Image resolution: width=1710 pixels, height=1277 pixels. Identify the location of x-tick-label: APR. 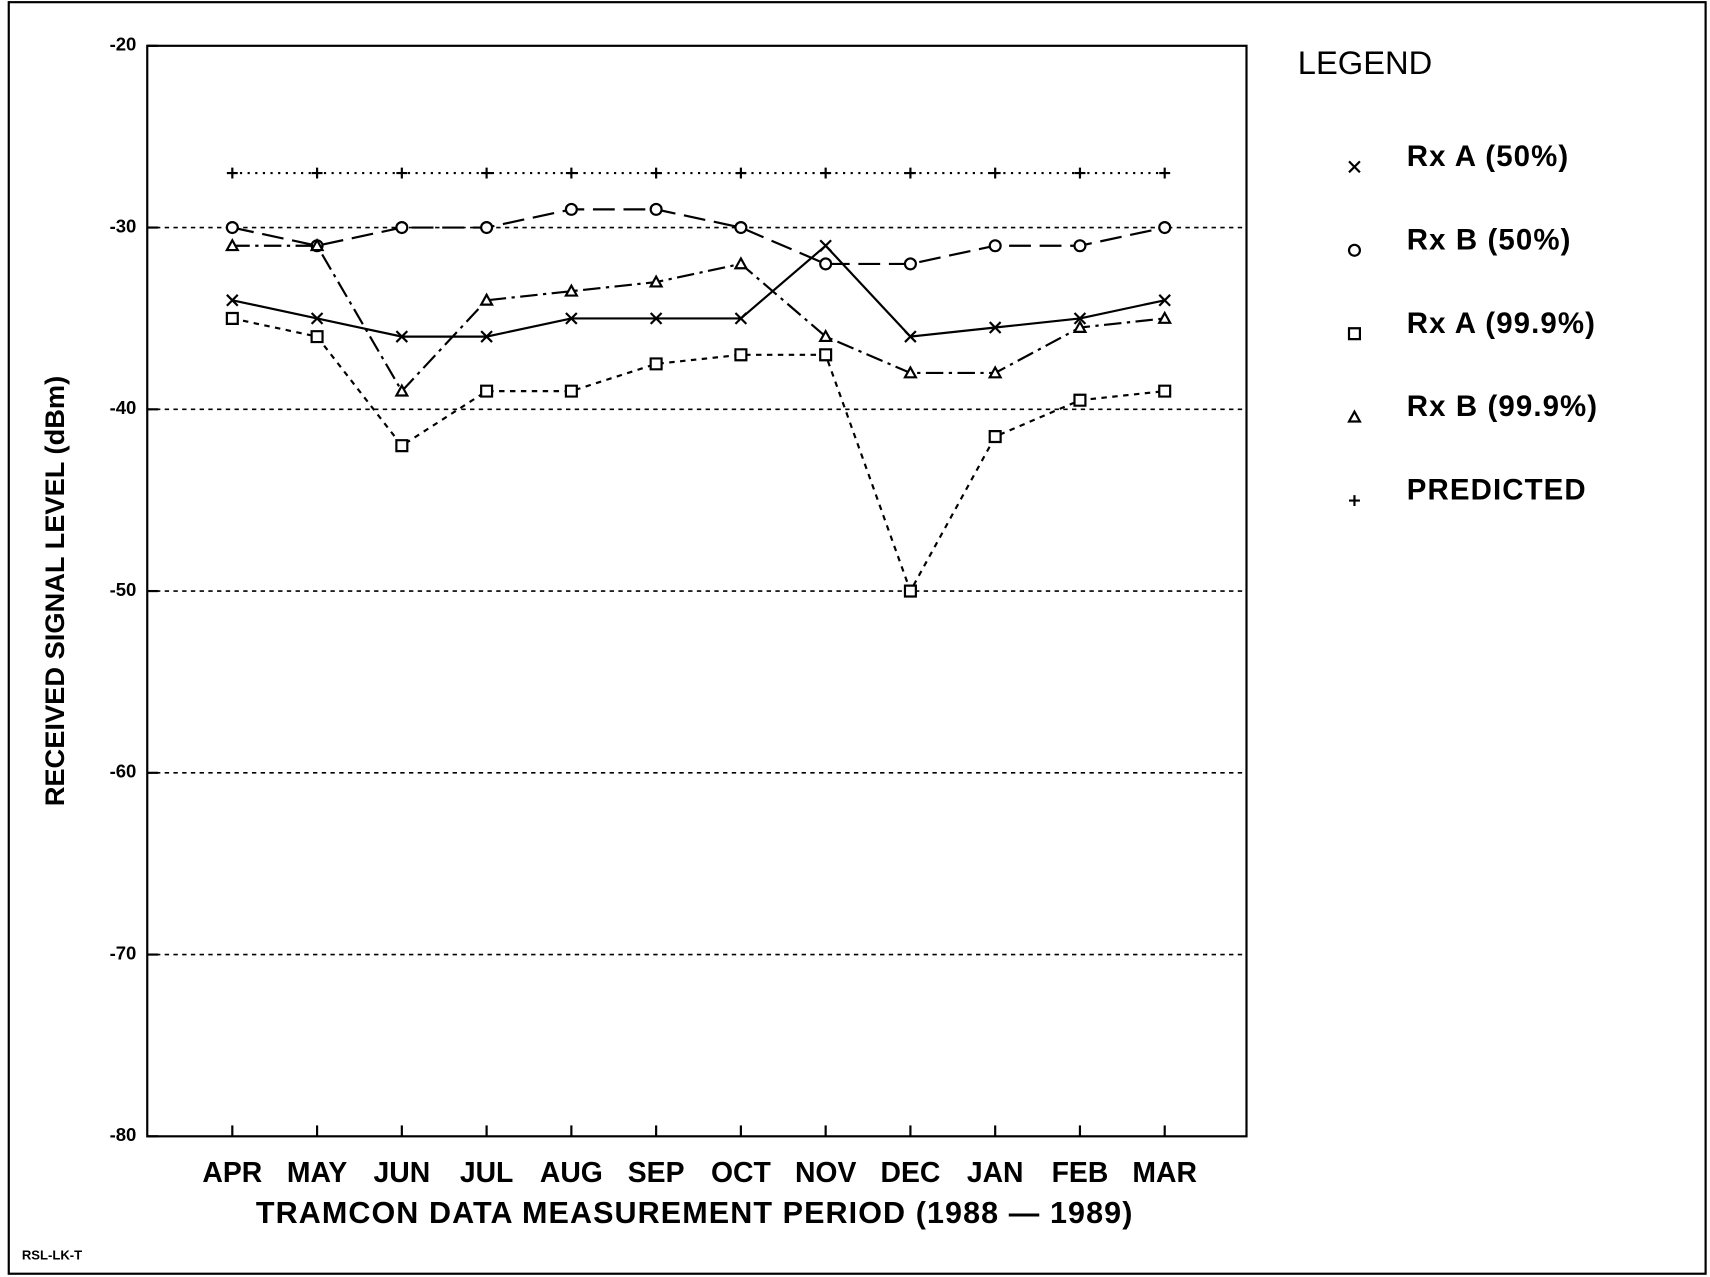
(232, 1173).